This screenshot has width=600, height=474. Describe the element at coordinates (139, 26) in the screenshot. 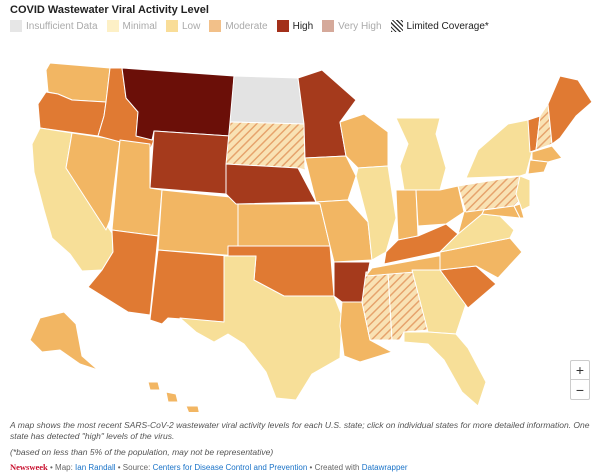

I see `legend-label: Minimal` at that location.